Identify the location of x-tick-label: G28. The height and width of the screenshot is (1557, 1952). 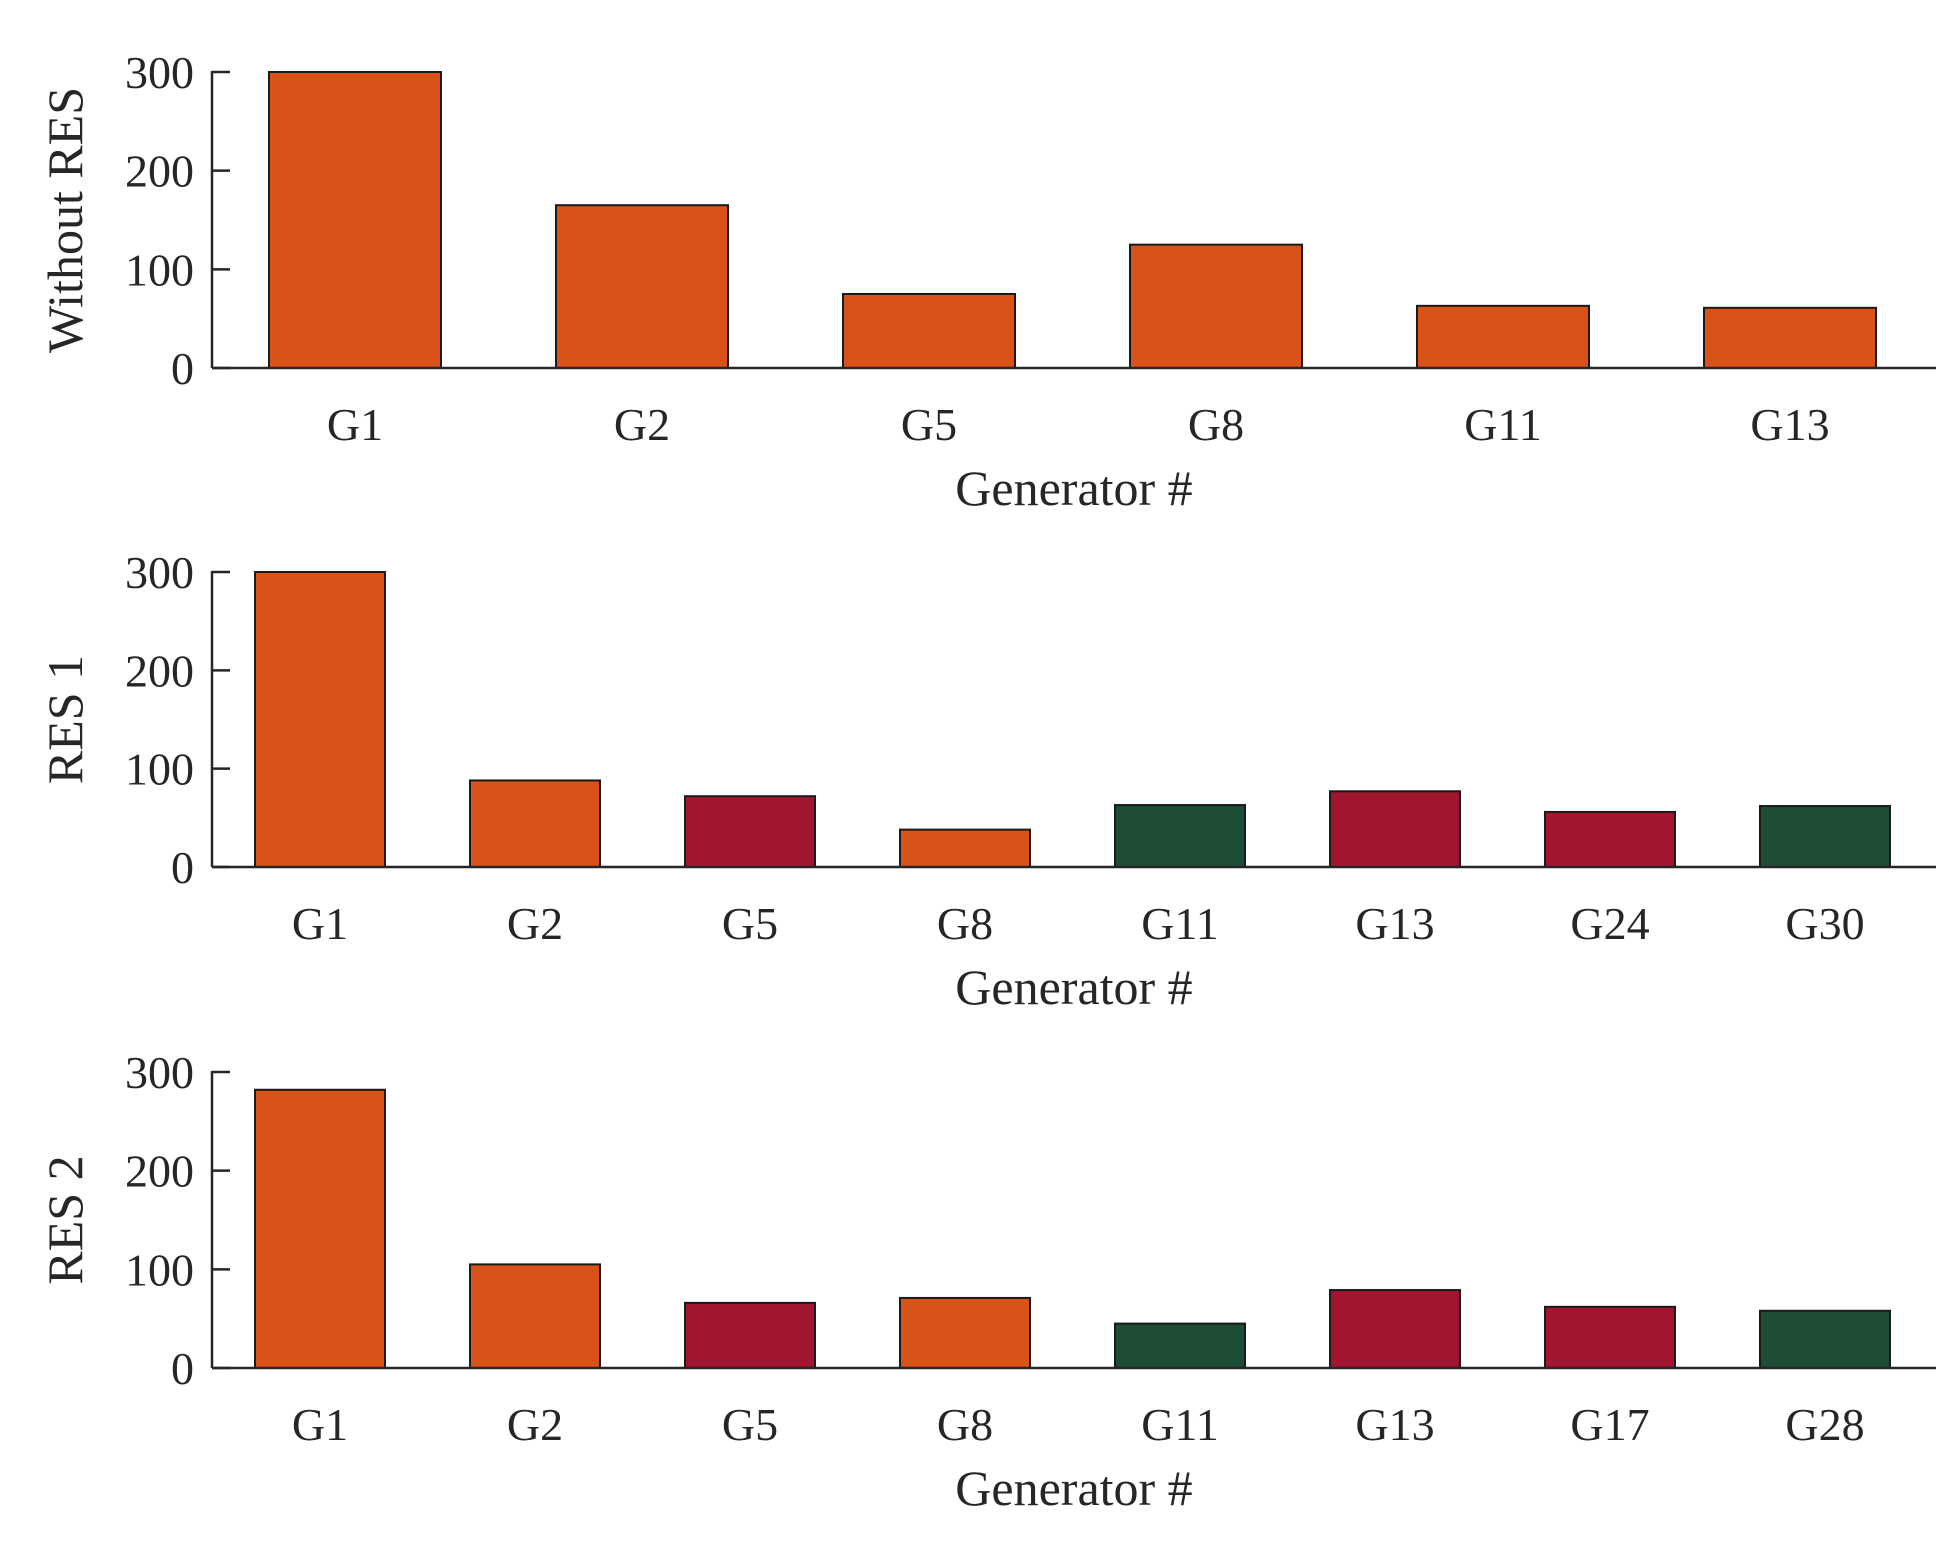
(1824, 1424).